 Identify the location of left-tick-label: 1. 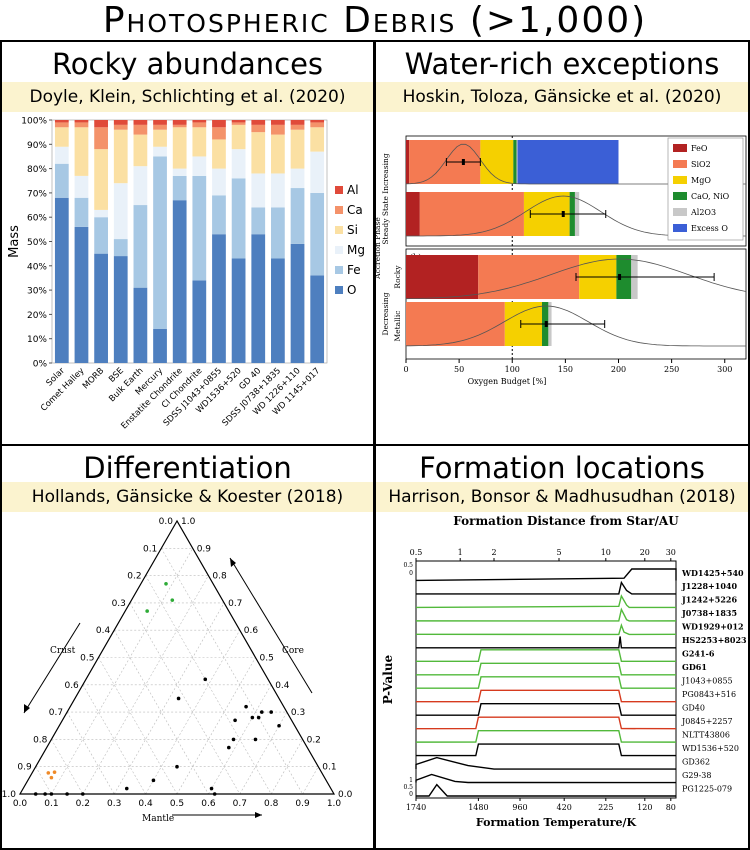
(411, 780).